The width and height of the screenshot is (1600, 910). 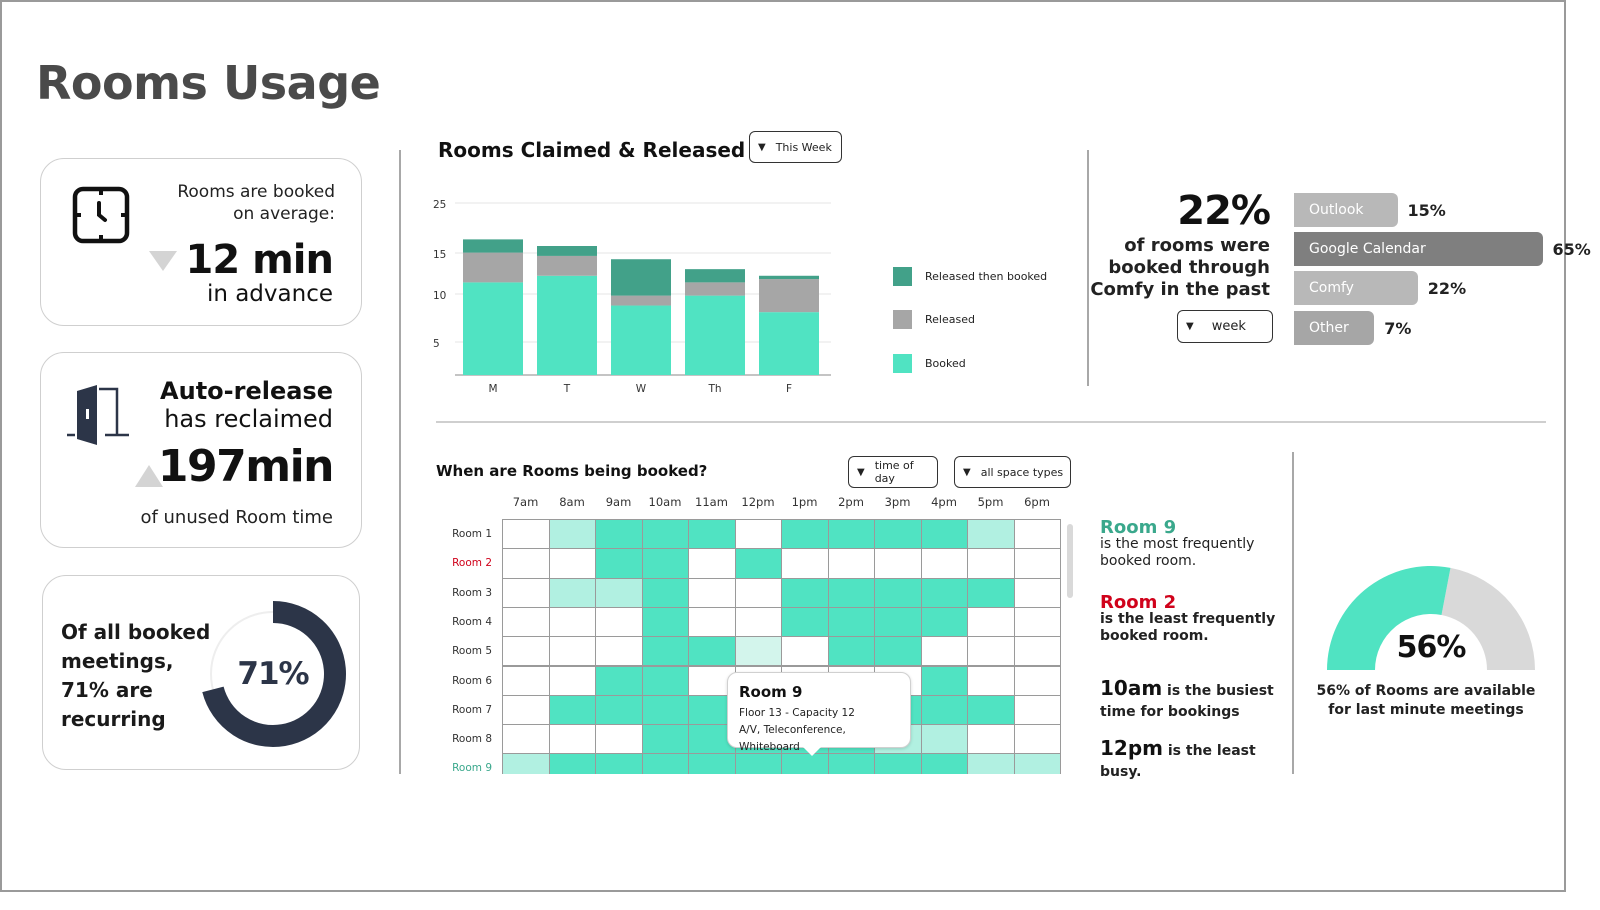 I want to click on time-of-day-dropdown: ▼ time of day, so click(x=893, y=472).